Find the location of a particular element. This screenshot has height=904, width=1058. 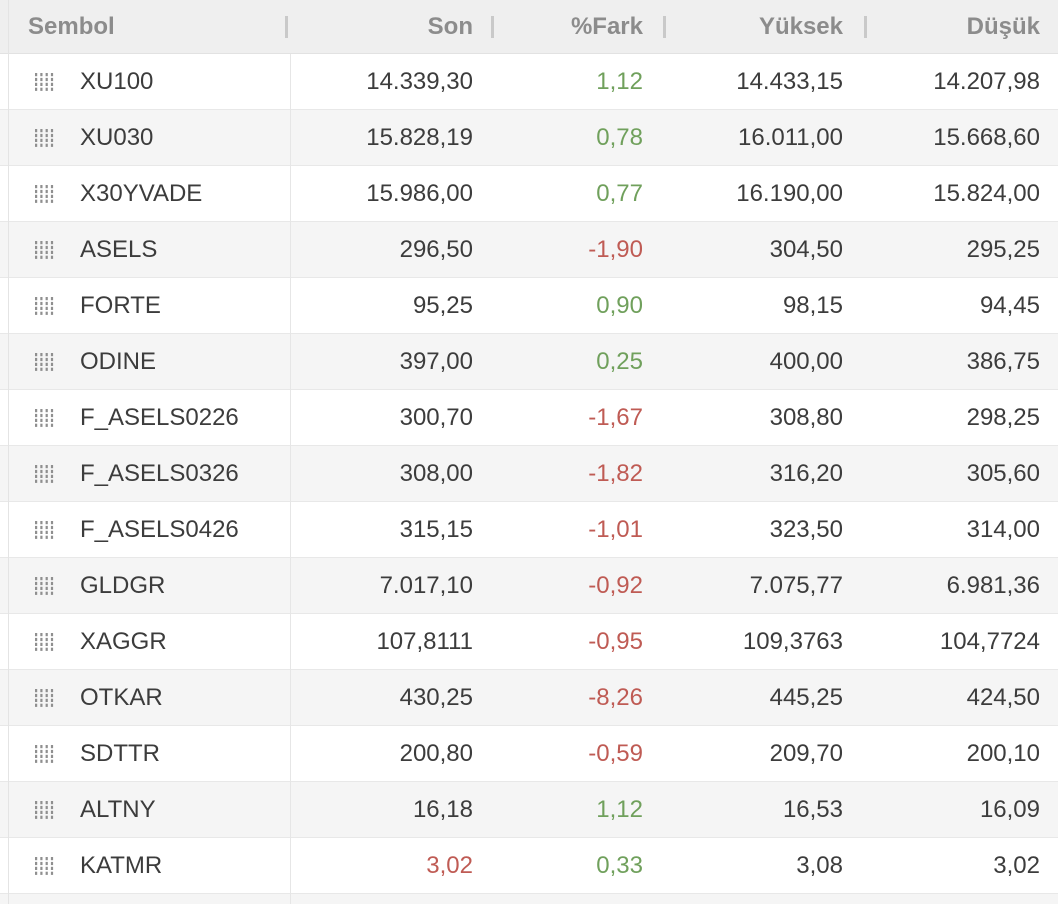

high-price-cell: 400,00 is located at coordinates (806, 361).